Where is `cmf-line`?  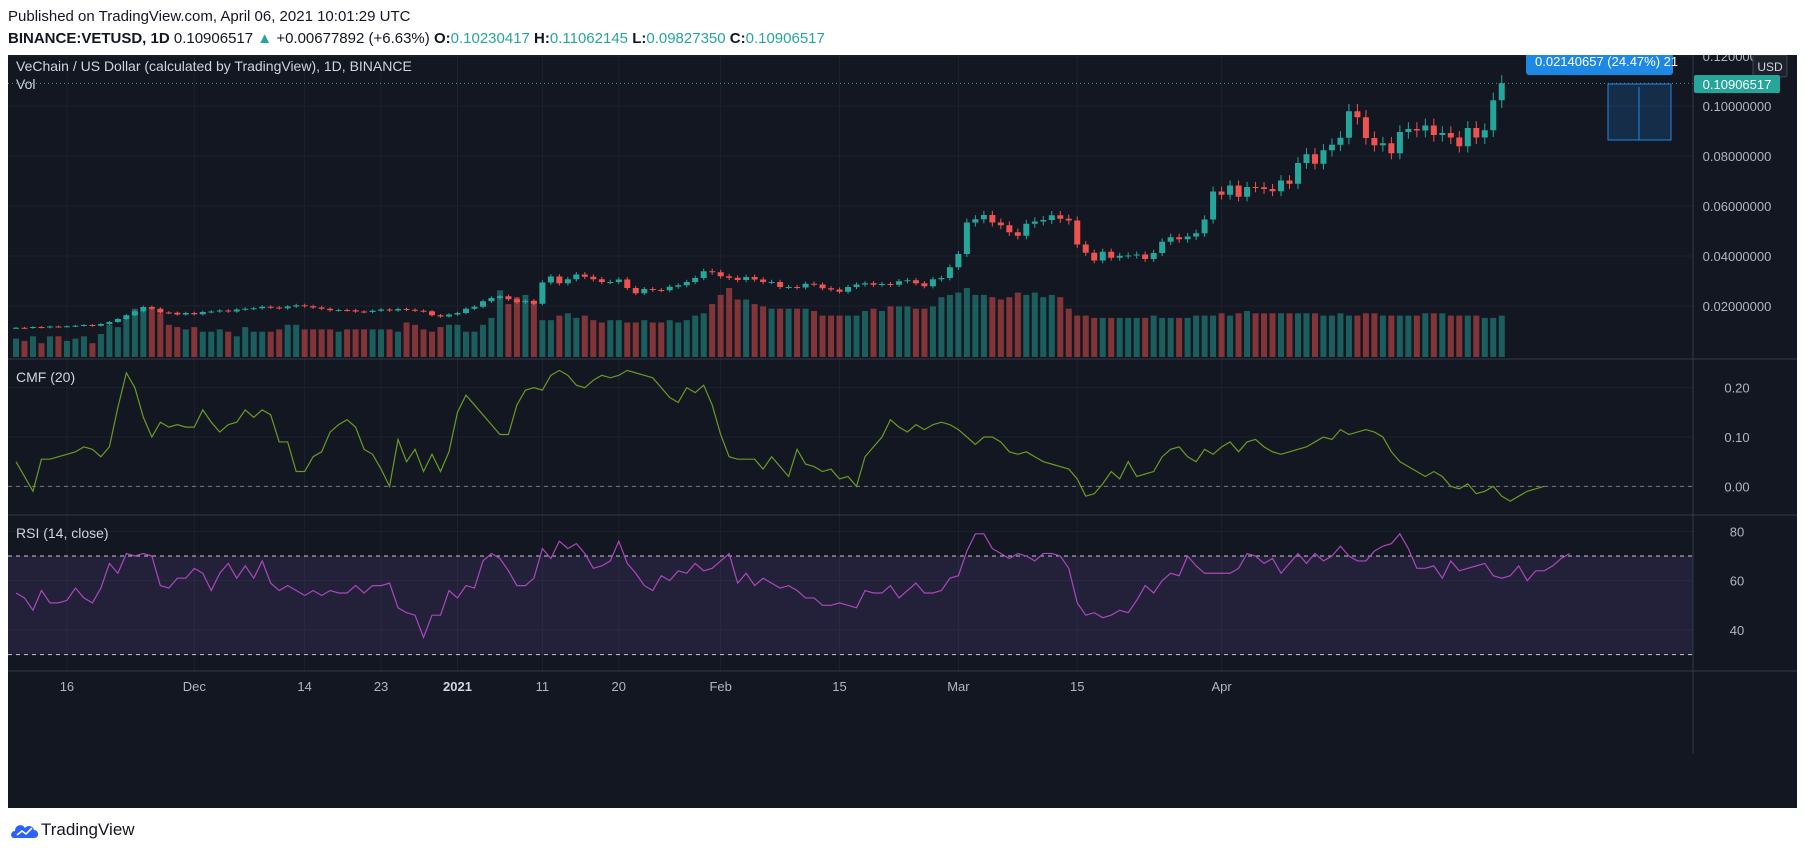
cmf-line is located at coordinates (780, 435).